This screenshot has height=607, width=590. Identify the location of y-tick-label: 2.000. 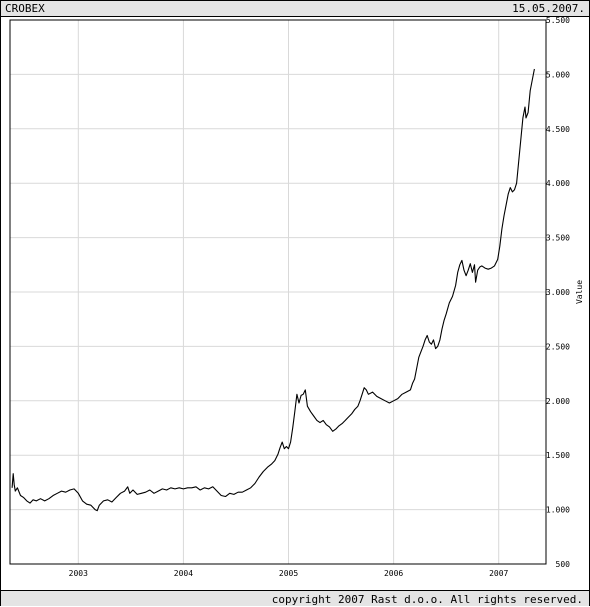
(558, 401).